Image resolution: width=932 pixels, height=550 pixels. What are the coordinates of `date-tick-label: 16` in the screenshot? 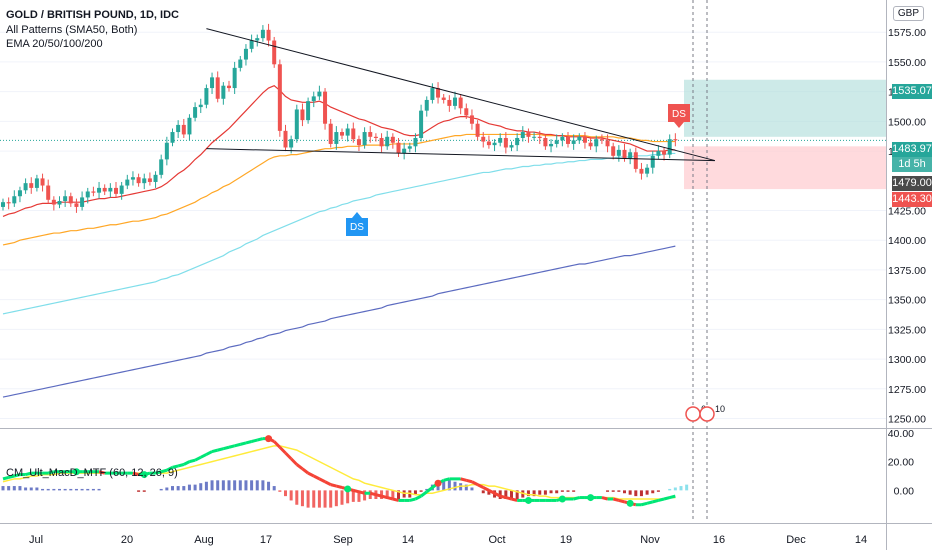 It's located at (719, 540).